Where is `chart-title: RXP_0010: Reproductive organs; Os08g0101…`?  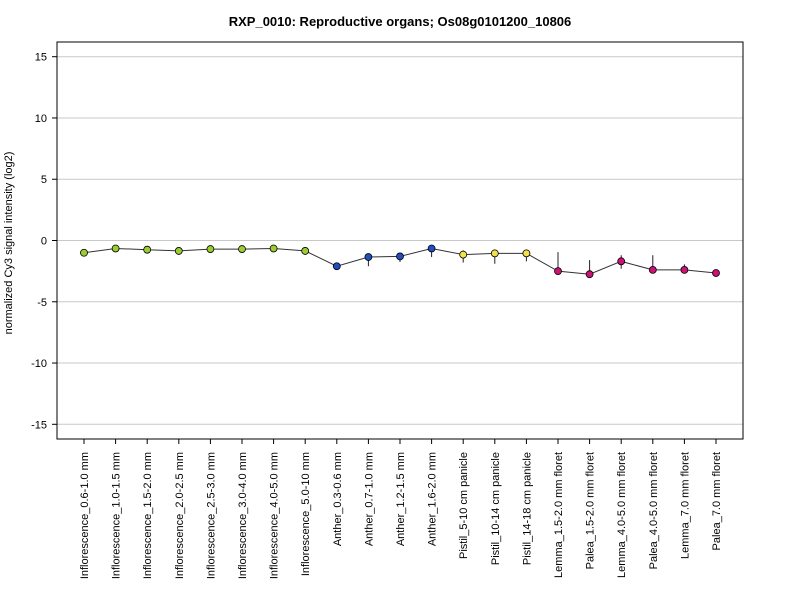 chart-title: RXP_0010: Reproductive organs; Os08g0101… is located at coordinates (400, 21).